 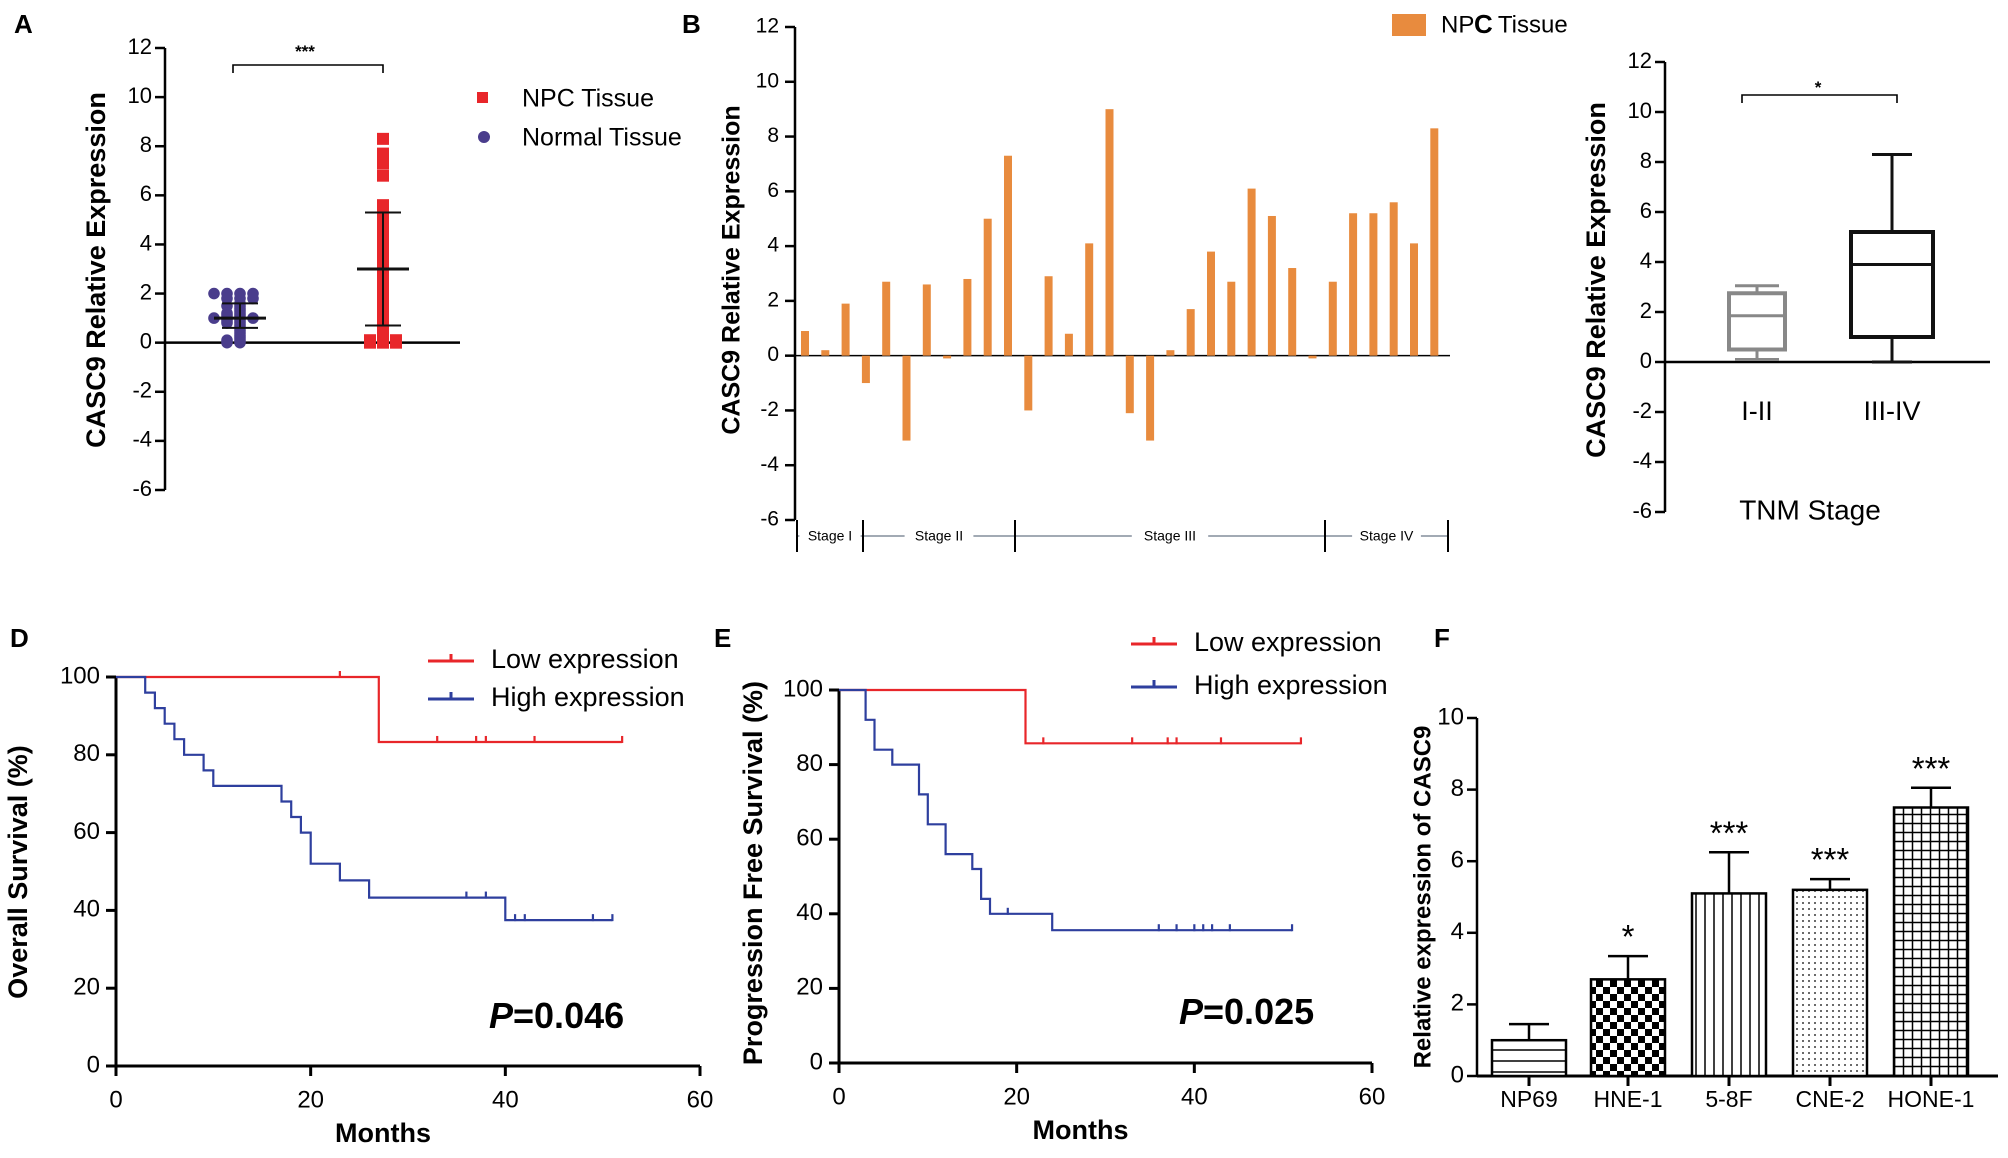 I want to click on x-tick-label: 40, so click(x=505, y=1099).